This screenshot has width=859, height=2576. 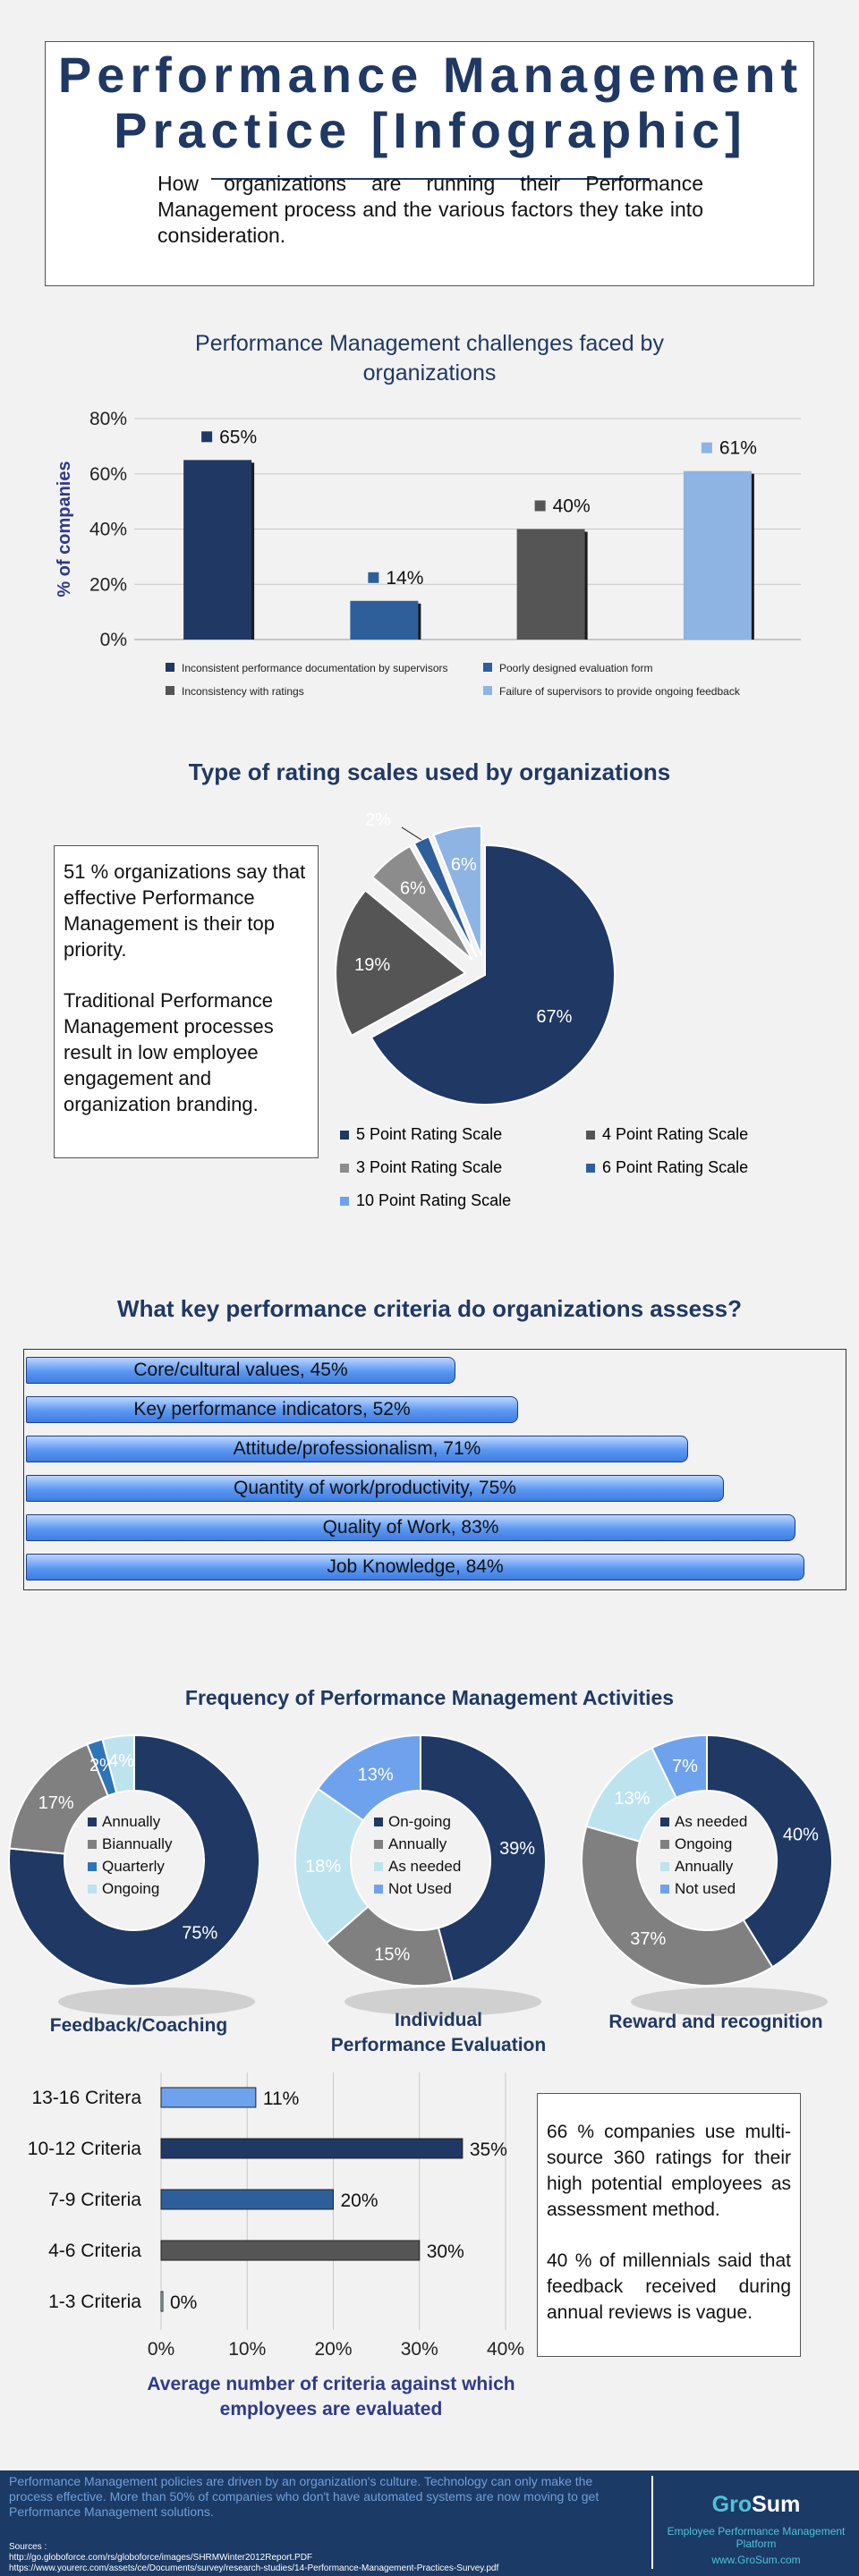 What do you see at coordinates (463, 1200) in the screenshot?
I see `rating-legend-item: 10 Point Rating Scale` at bounding box center [463, 1200].